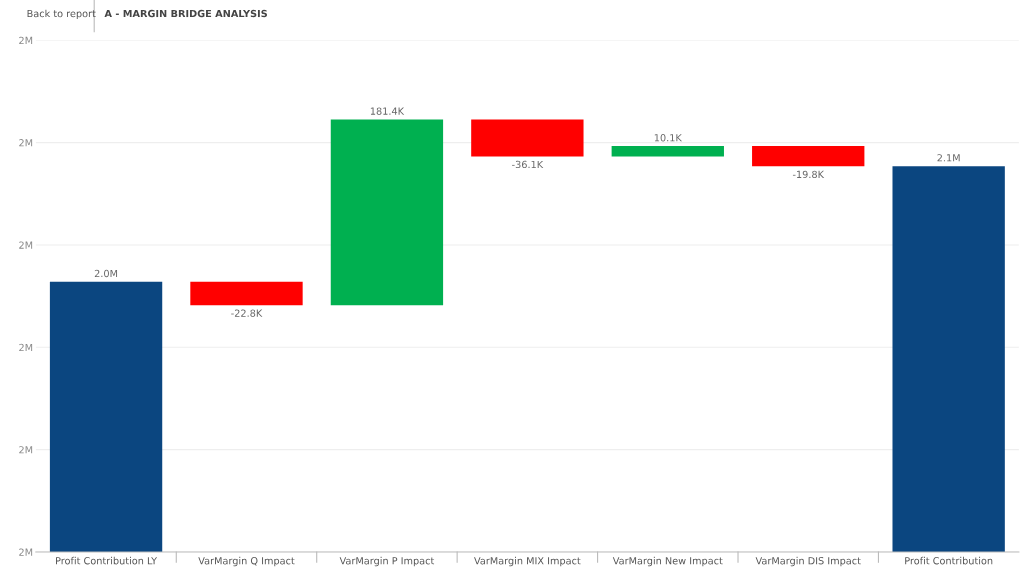 The height and width of the screenshot is (575, 1024). I want to click on x-tick-label: VarMargin Q Impact, so click(246, 561).